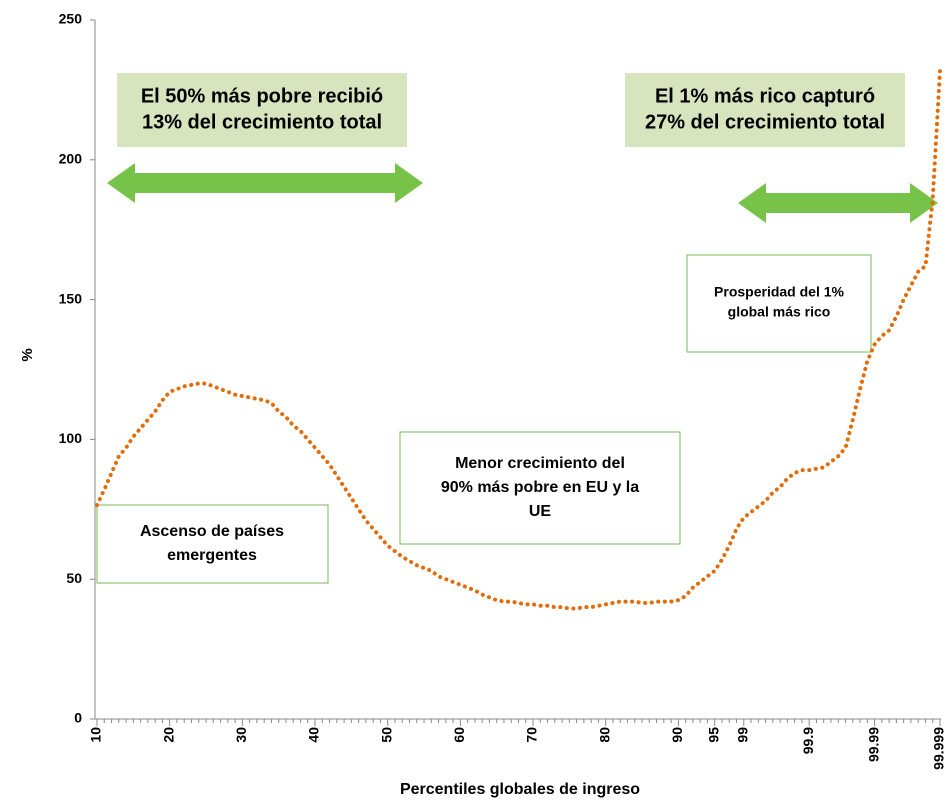 The width and height of the screenshot is (947, 807). Describe the element at coordinates (71, 438) in the screenshot. I see `y-tick-label: 100` at that location.